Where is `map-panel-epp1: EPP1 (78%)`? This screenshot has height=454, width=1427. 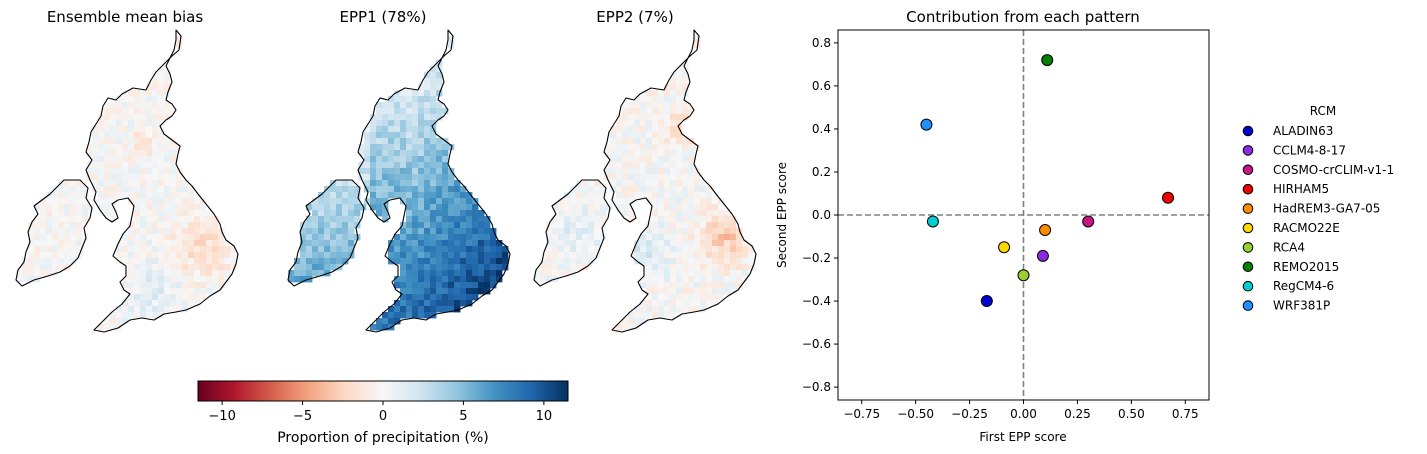
map-panel-epp1: EPP1 (78%) is located at coordinates (399, 170).